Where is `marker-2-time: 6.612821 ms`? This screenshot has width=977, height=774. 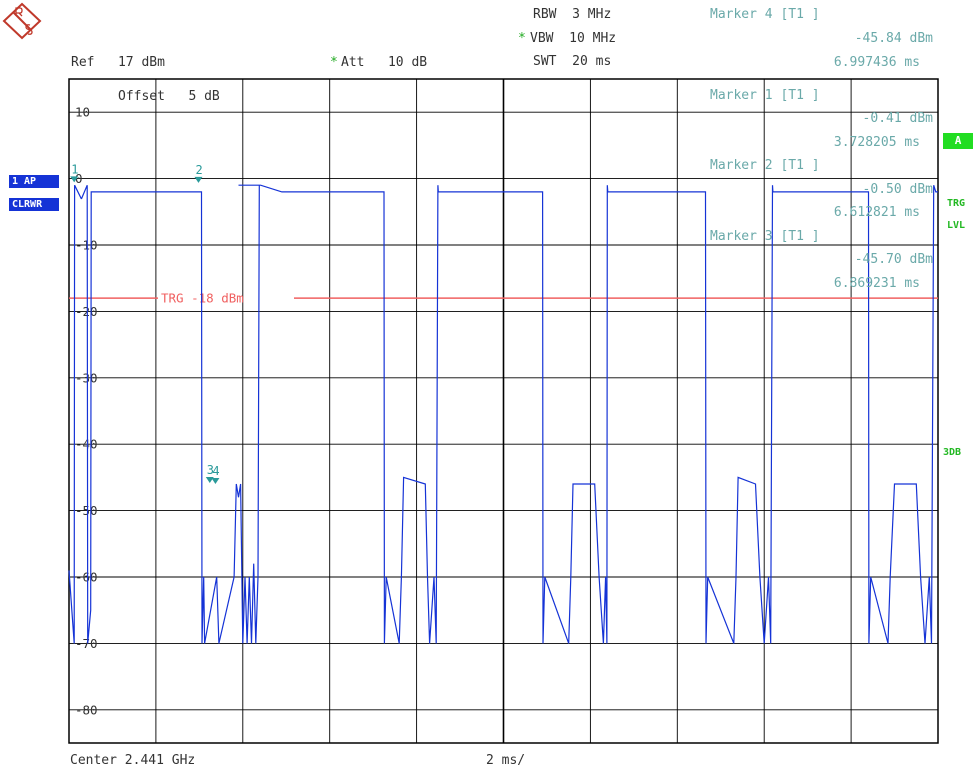 marker-2-time: 6.612821 ms is located at coordinates (876, 212).